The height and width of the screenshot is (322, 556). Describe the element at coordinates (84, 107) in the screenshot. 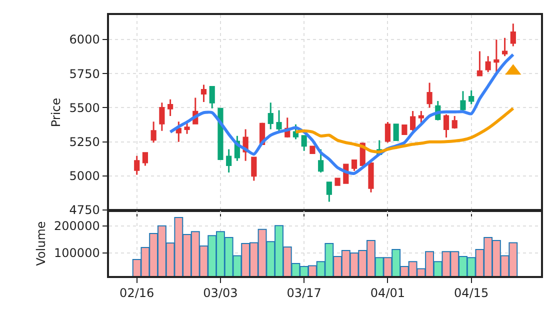

I see `y-tick-label: 5500` at that location.